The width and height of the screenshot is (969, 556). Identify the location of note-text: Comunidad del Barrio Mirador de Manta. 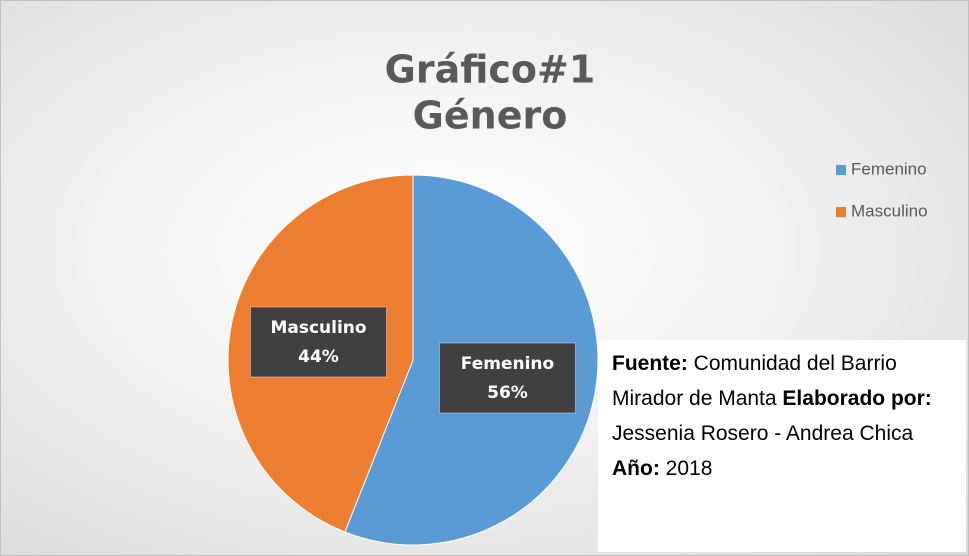
(754, 381).